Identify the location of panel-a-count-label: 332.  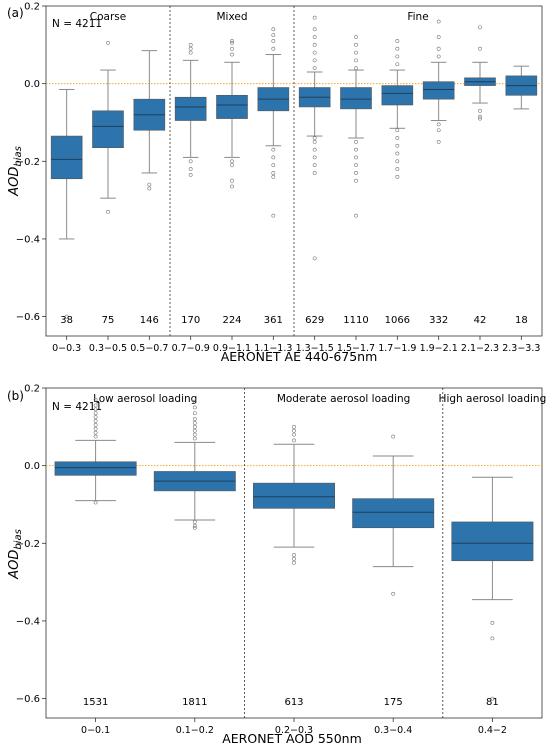
(438, 320).